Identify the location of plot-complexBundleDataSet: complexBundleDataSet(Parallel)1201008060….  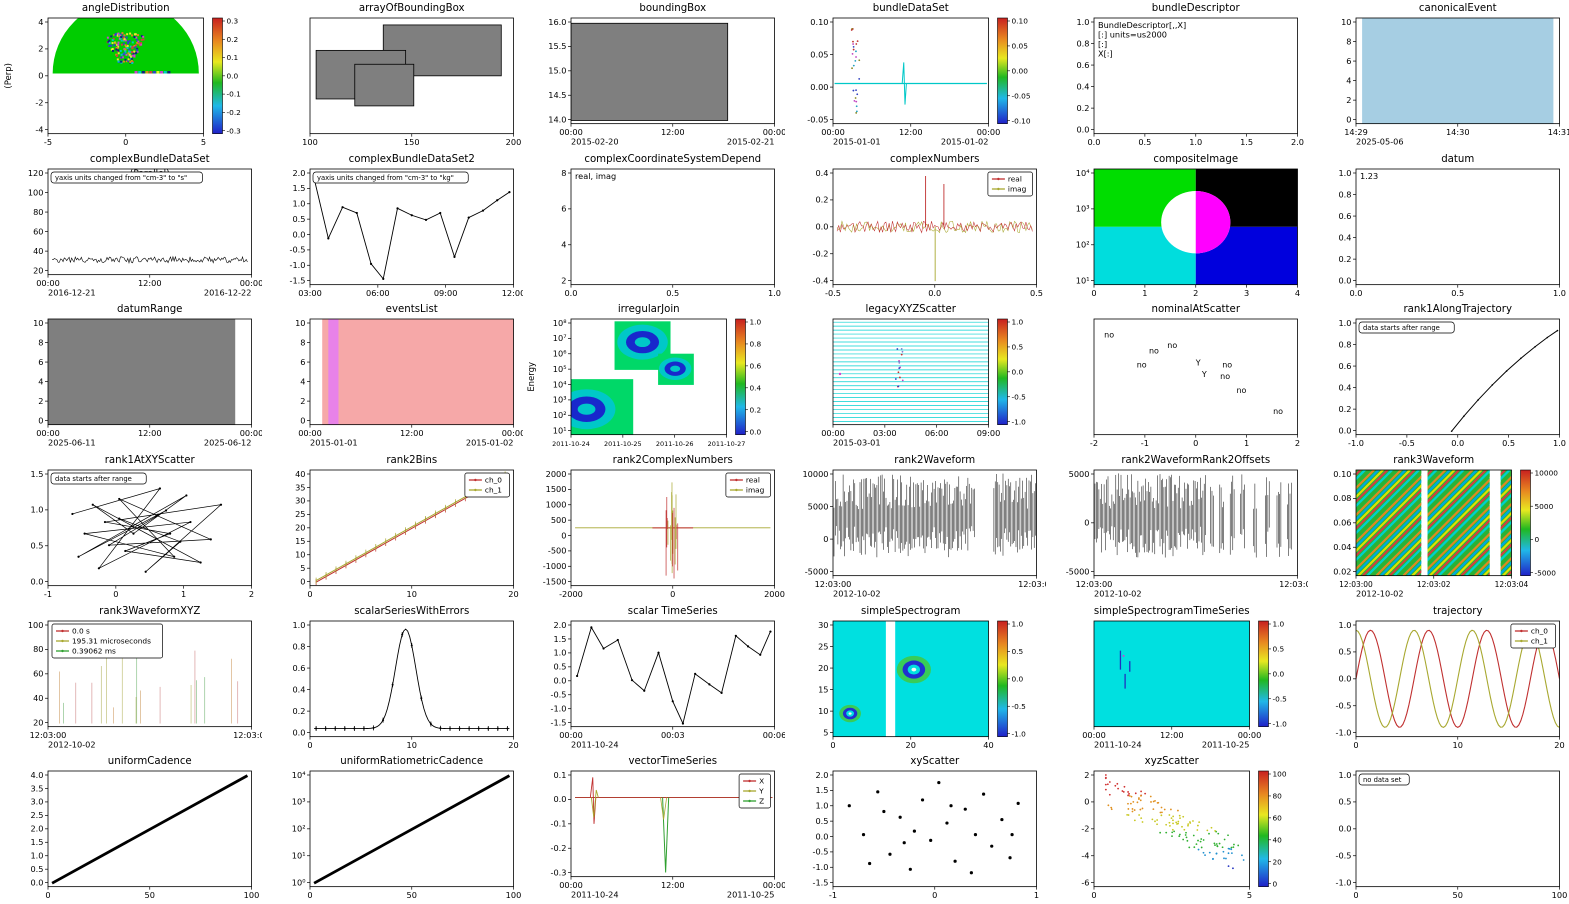
(145, 226).